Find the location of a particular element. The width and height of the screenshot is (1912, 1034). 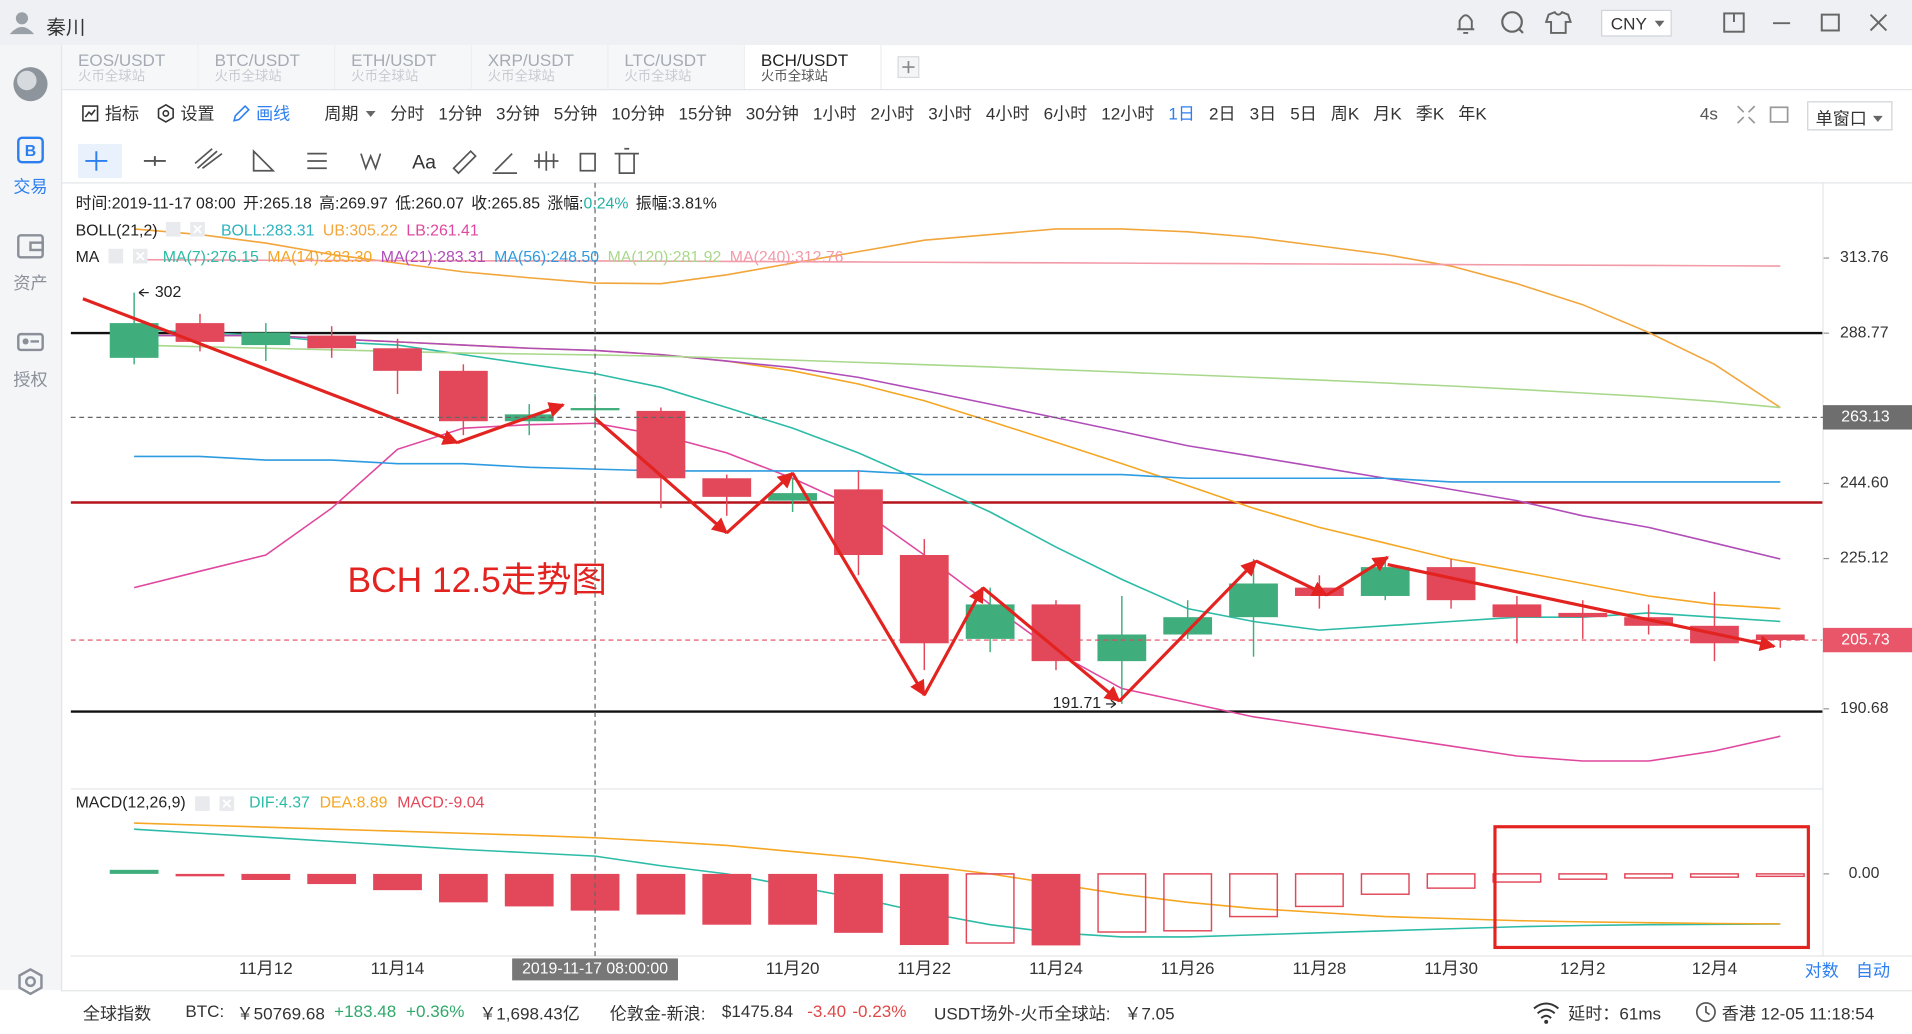

window-mode: 单窗口 is located at coordinates (1841, 118).